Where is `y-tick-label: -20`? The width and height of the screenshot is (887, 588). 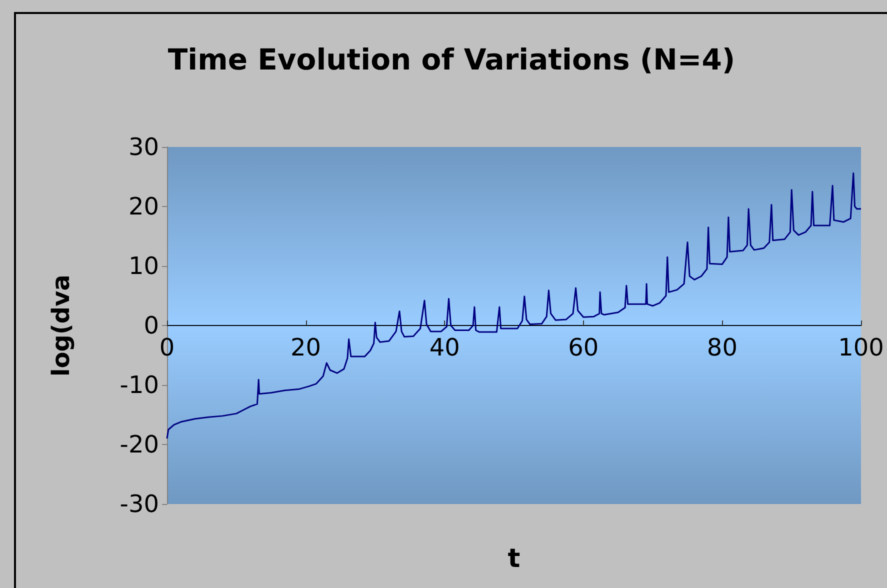
y-tick-label: -20 is located at coordinates (139, 444).